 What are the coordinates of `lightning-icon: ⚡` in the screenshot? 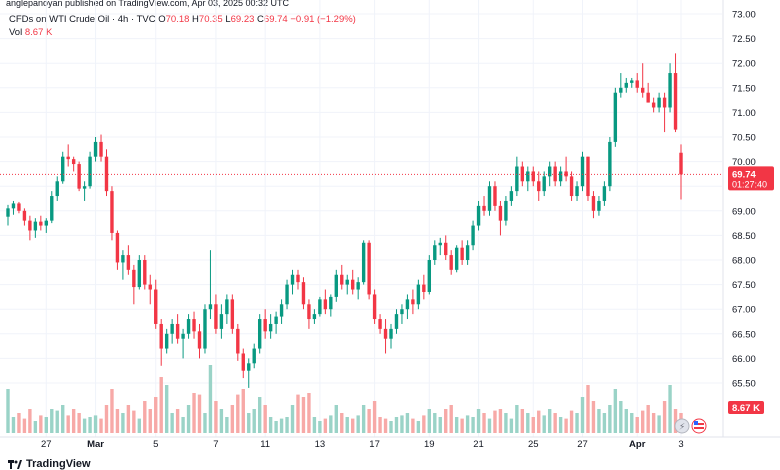 It's located at (682, 427).